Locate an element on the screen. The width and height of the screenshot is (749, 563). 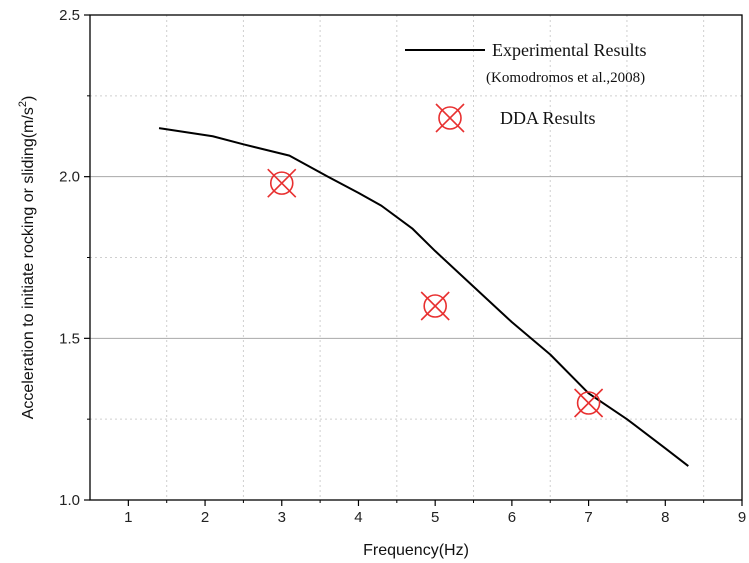
y-tick-label: 2.0 is located at coordinates (69, 177).